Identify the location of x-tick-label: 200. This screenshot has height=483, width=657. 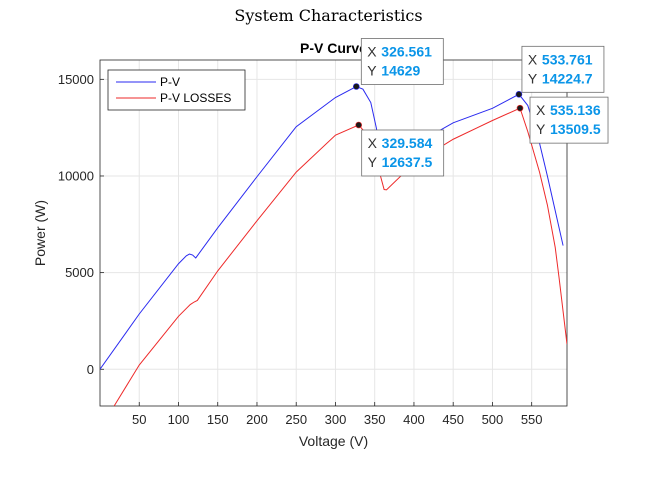
(257, 419).